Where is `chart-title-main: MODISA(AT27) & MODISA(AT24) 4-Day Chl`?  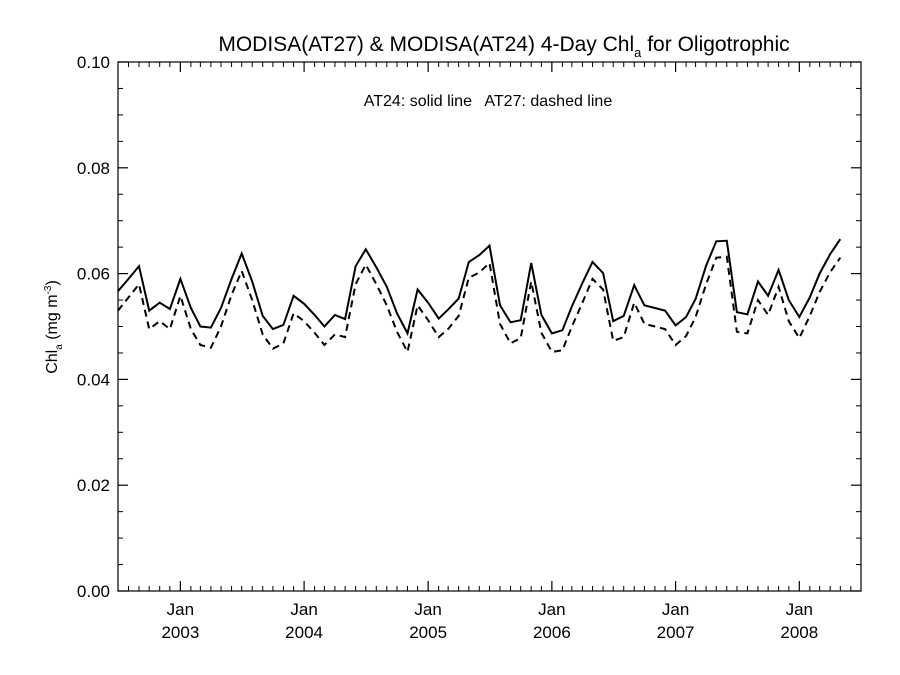 chart-title-main: MODISA(AT27) & MODISA(AT24) 4-Day Chl is located at coordinates (426, 44).